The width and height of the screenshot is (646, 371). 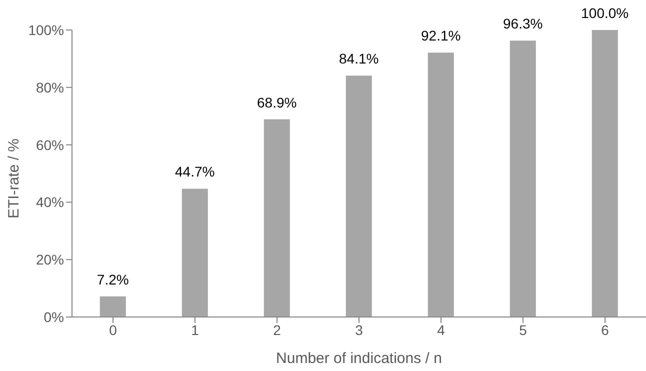 I want to click on y-tick-label: 20%, so click(x=50, y=260).